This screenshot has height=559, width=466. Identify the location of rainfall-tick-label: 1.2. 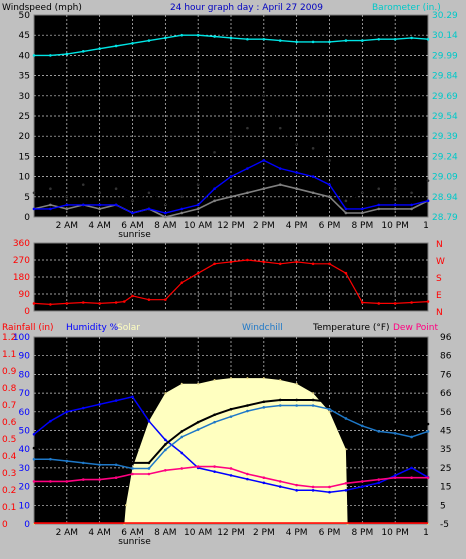
(9, 338).